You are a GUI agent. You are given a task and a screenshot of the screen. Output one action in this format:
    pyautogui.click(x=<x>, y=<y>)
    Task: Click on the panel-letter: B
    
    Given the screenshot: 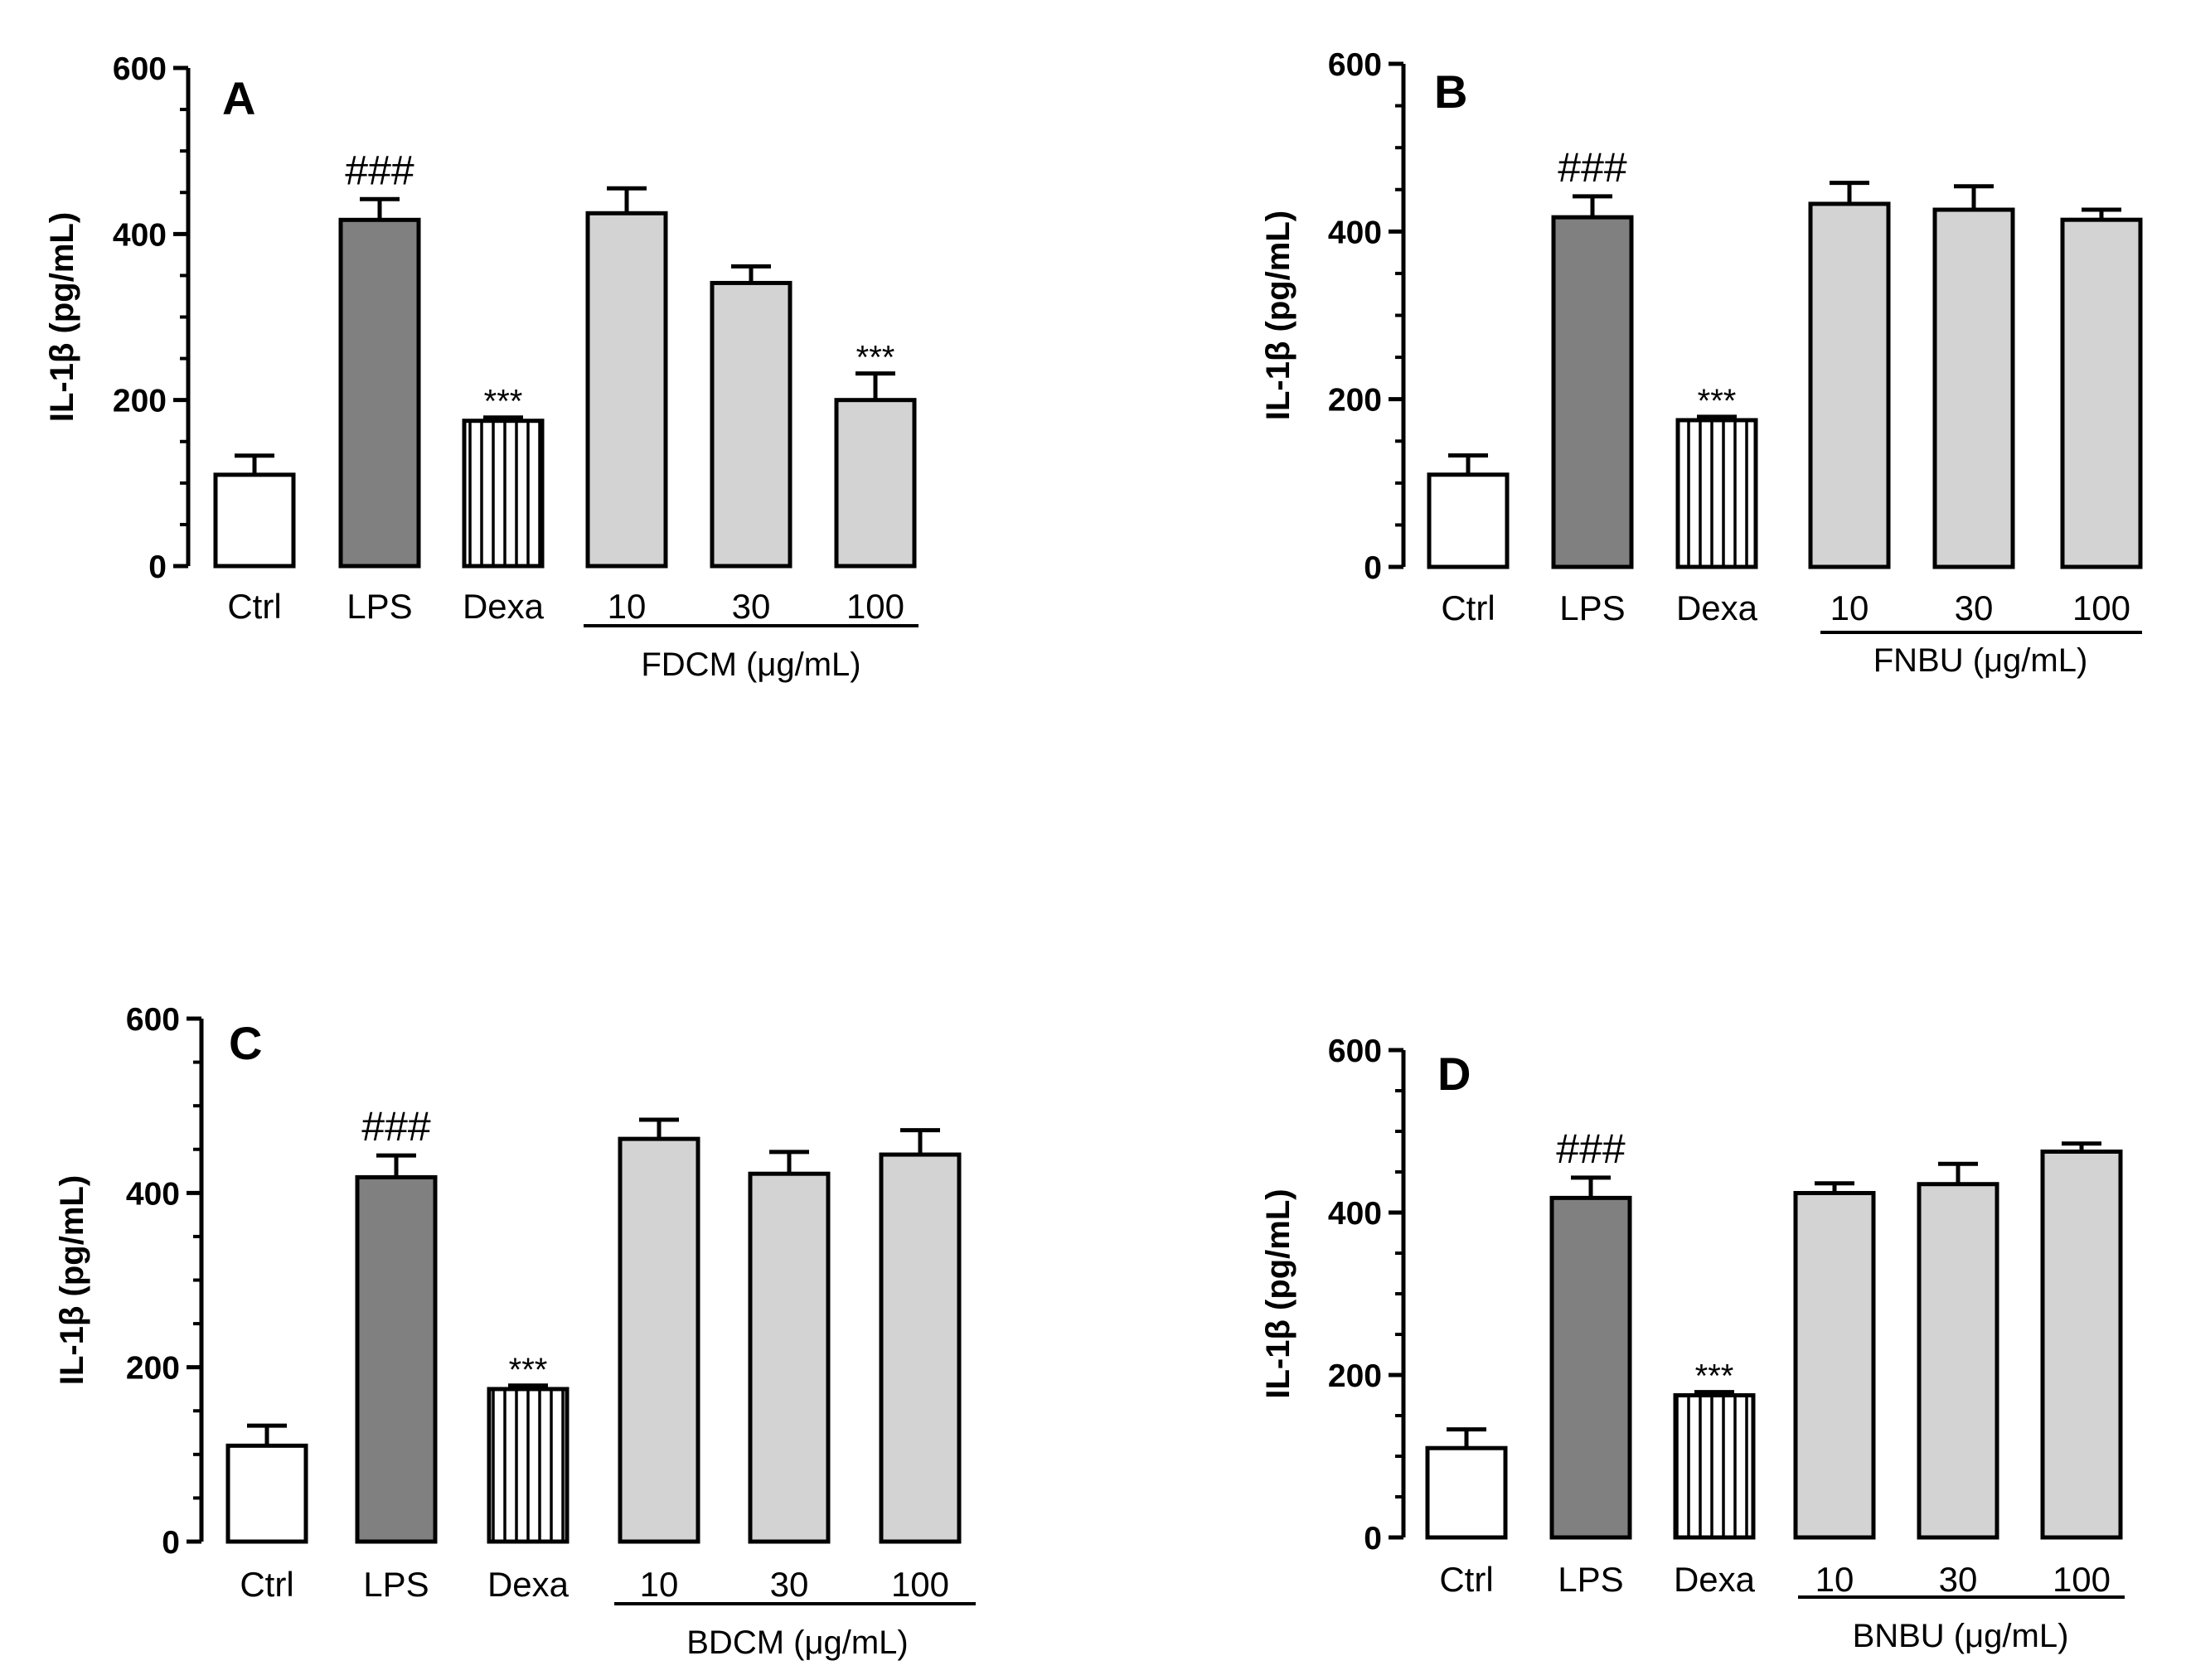 What is the action you would take?
    pyautogui.click(x=1450, y=91)
    